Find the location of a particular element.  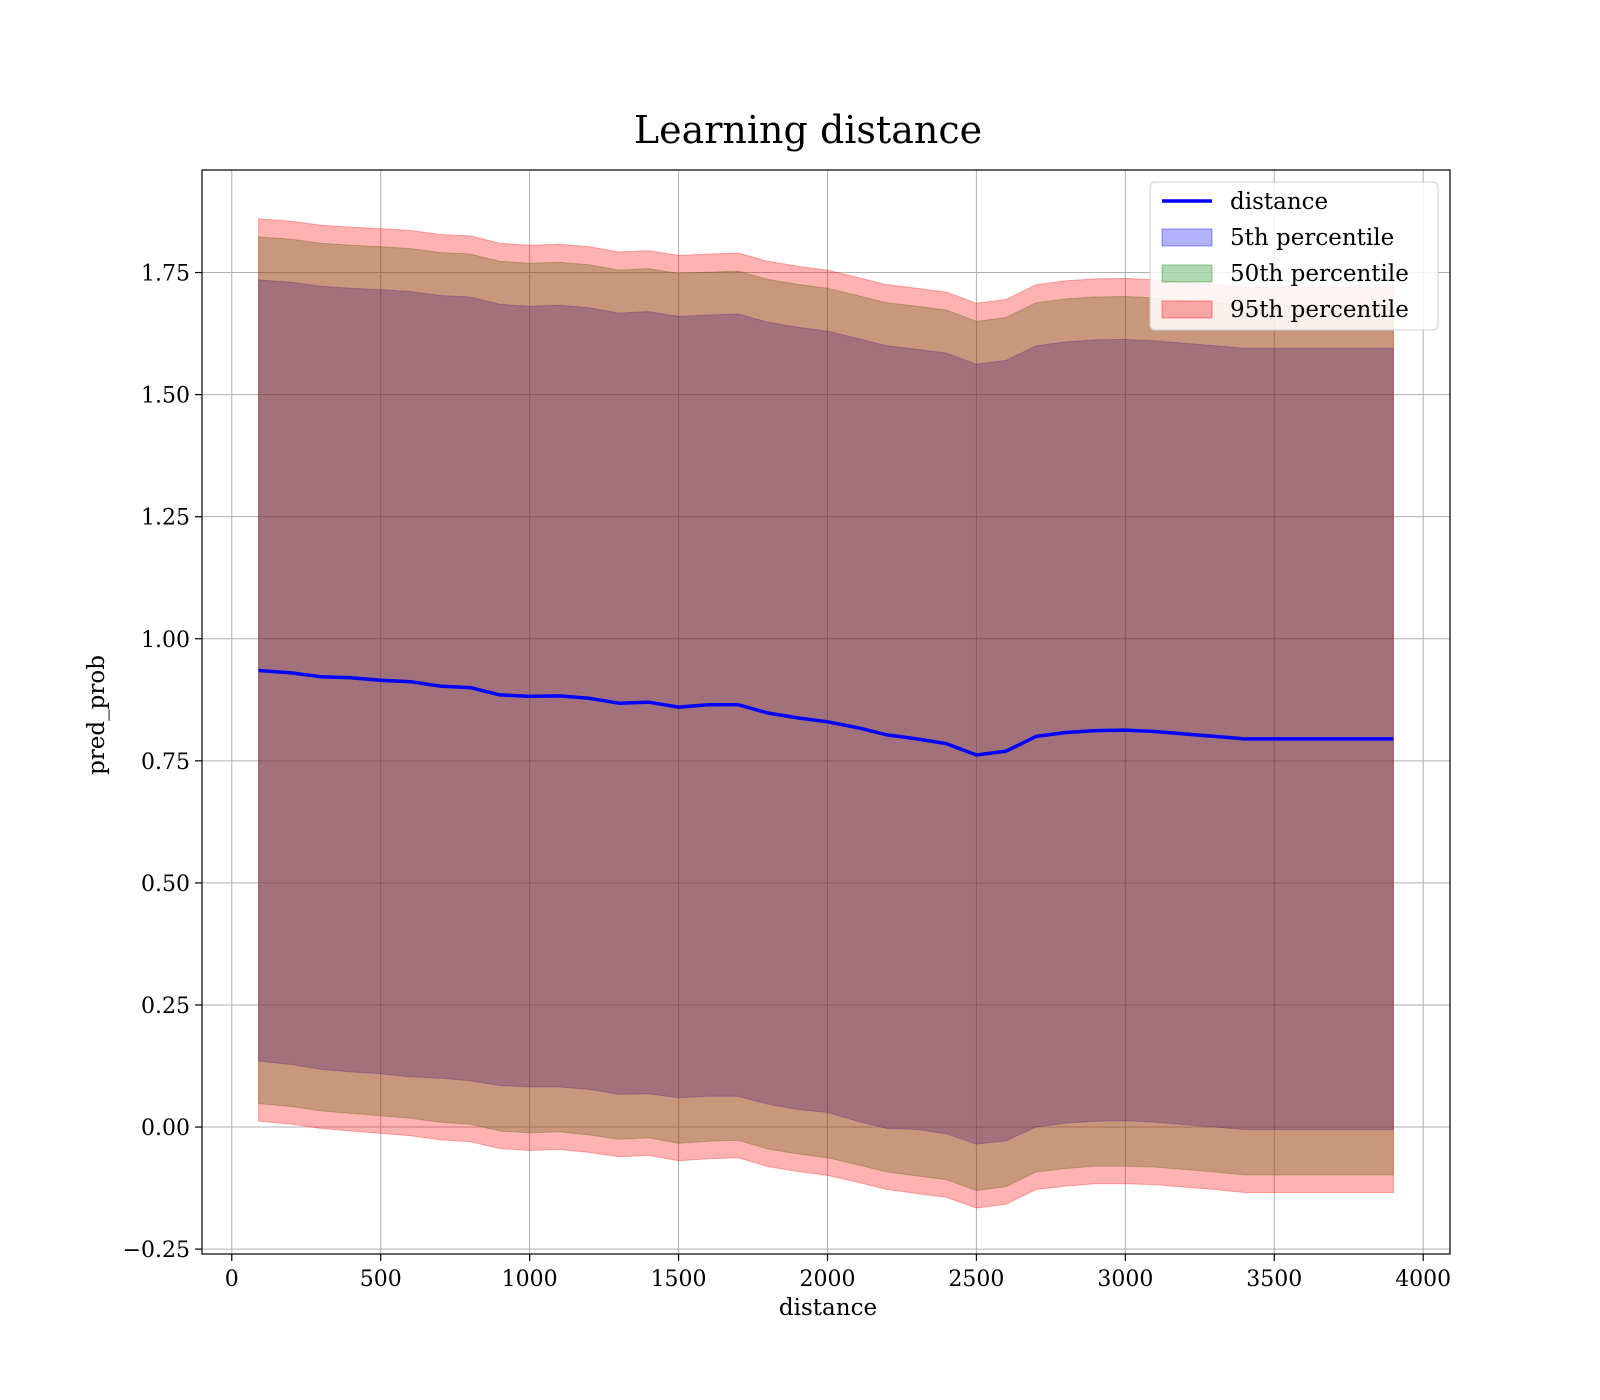

y-tick-label: −0.25 is located at coordinates (156, 1250).